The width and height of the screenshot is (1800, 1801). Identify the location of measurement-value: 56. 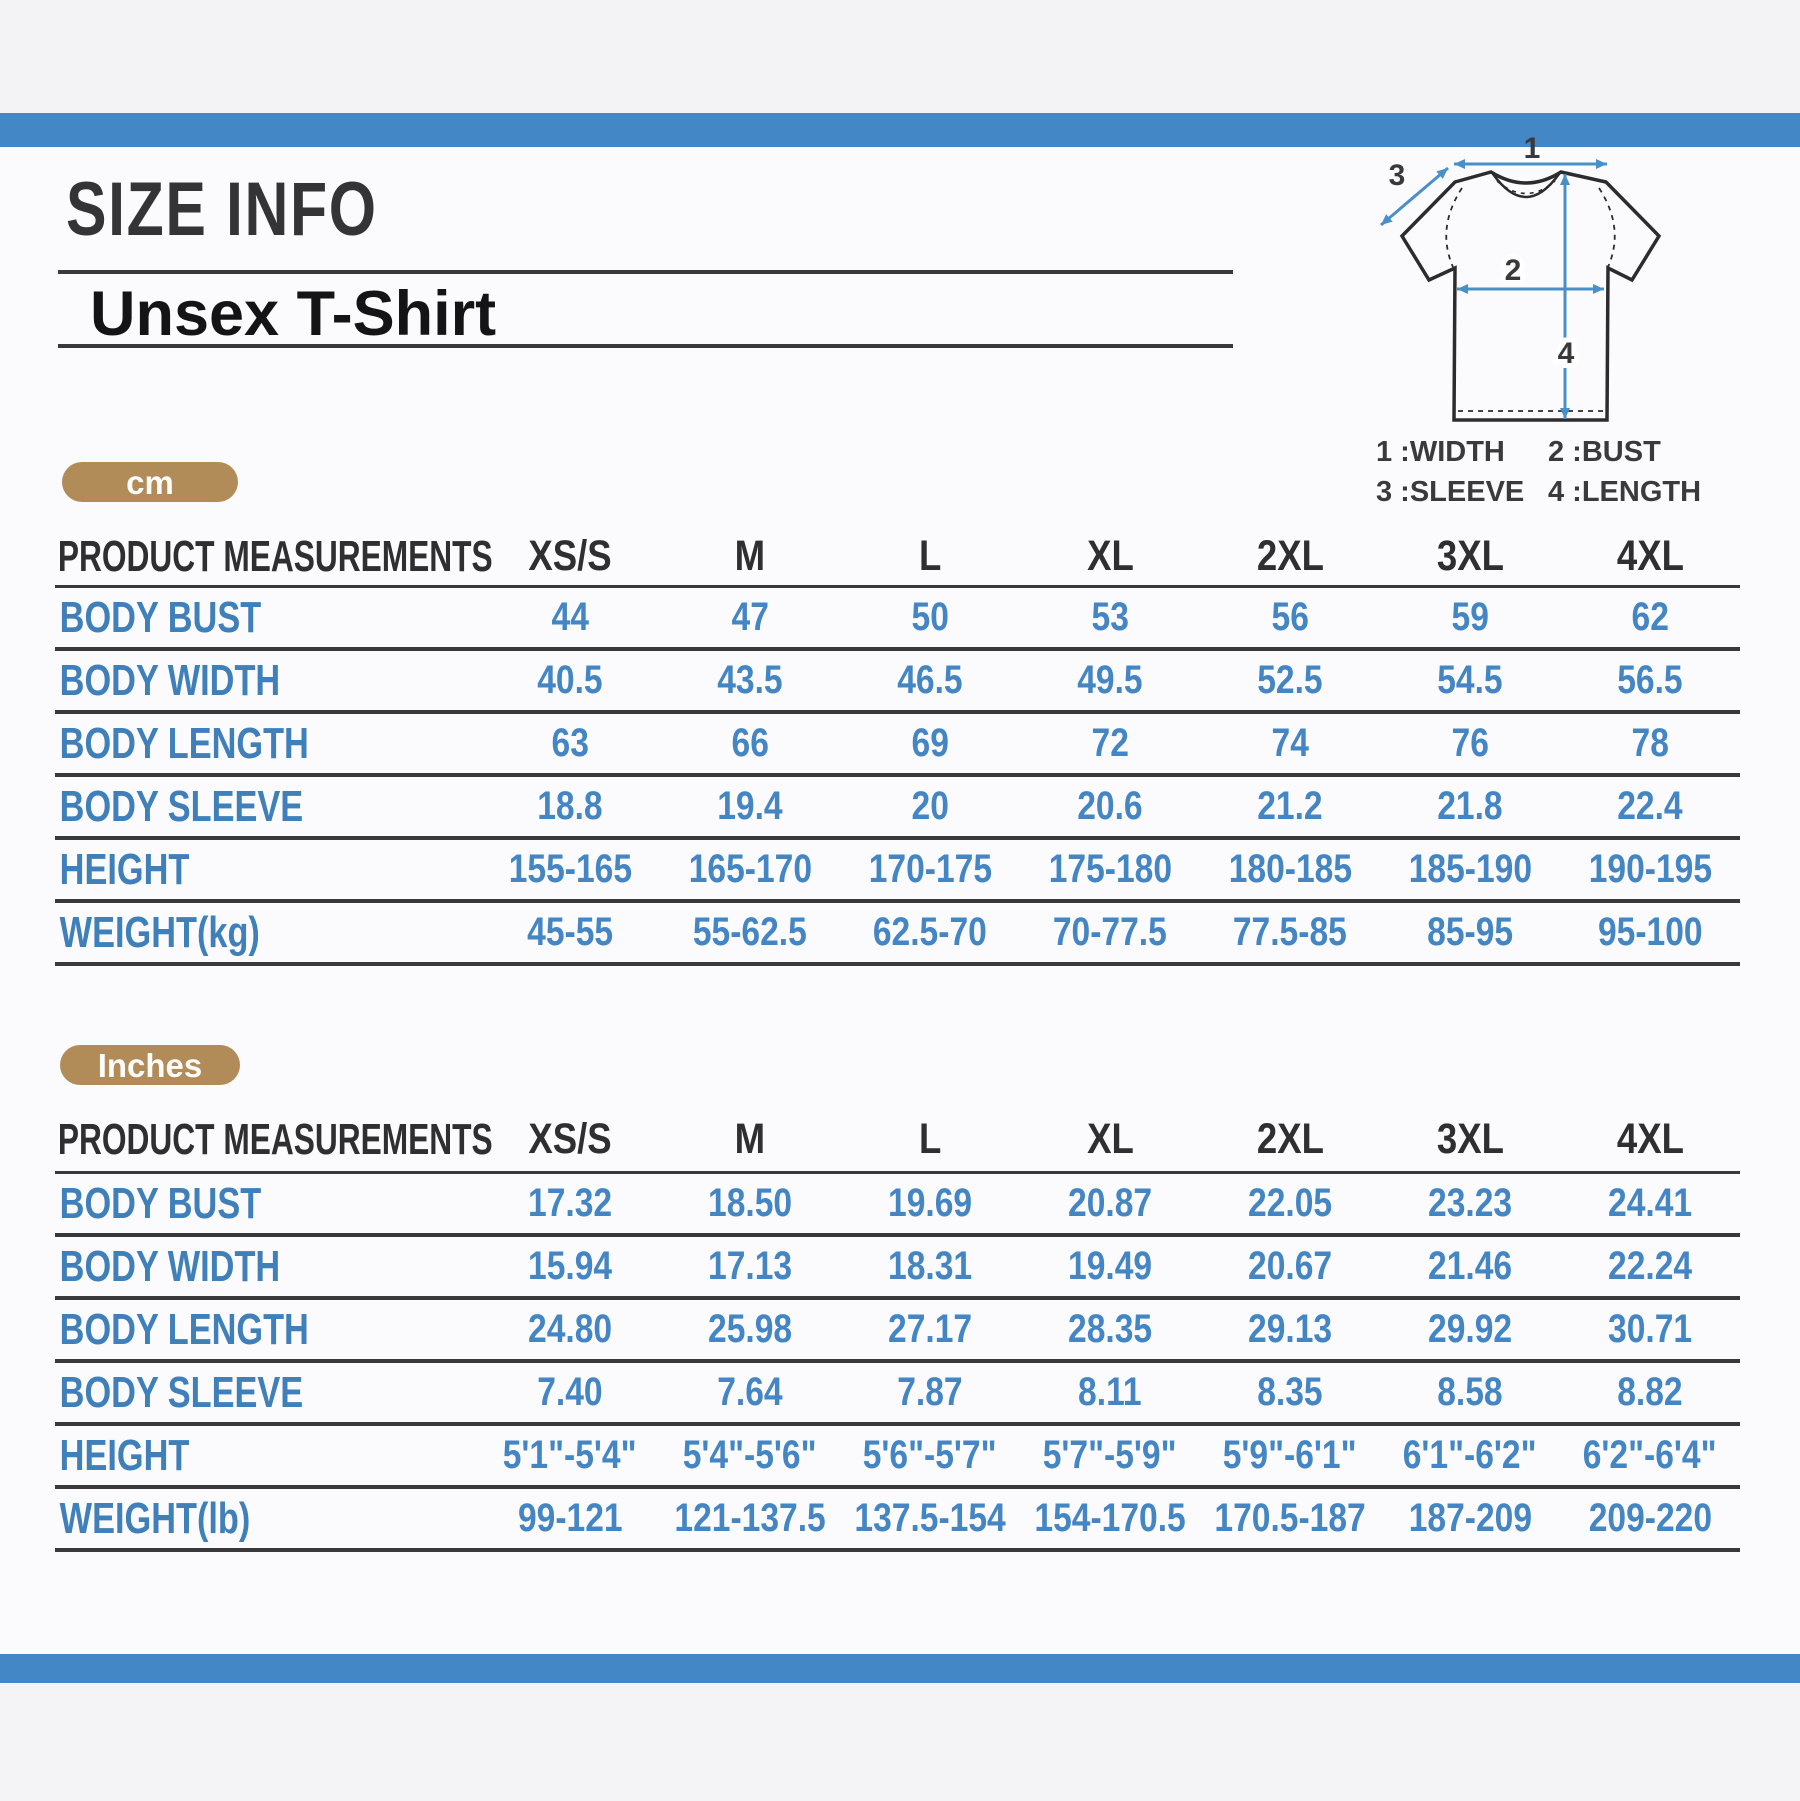
(1290, 617).